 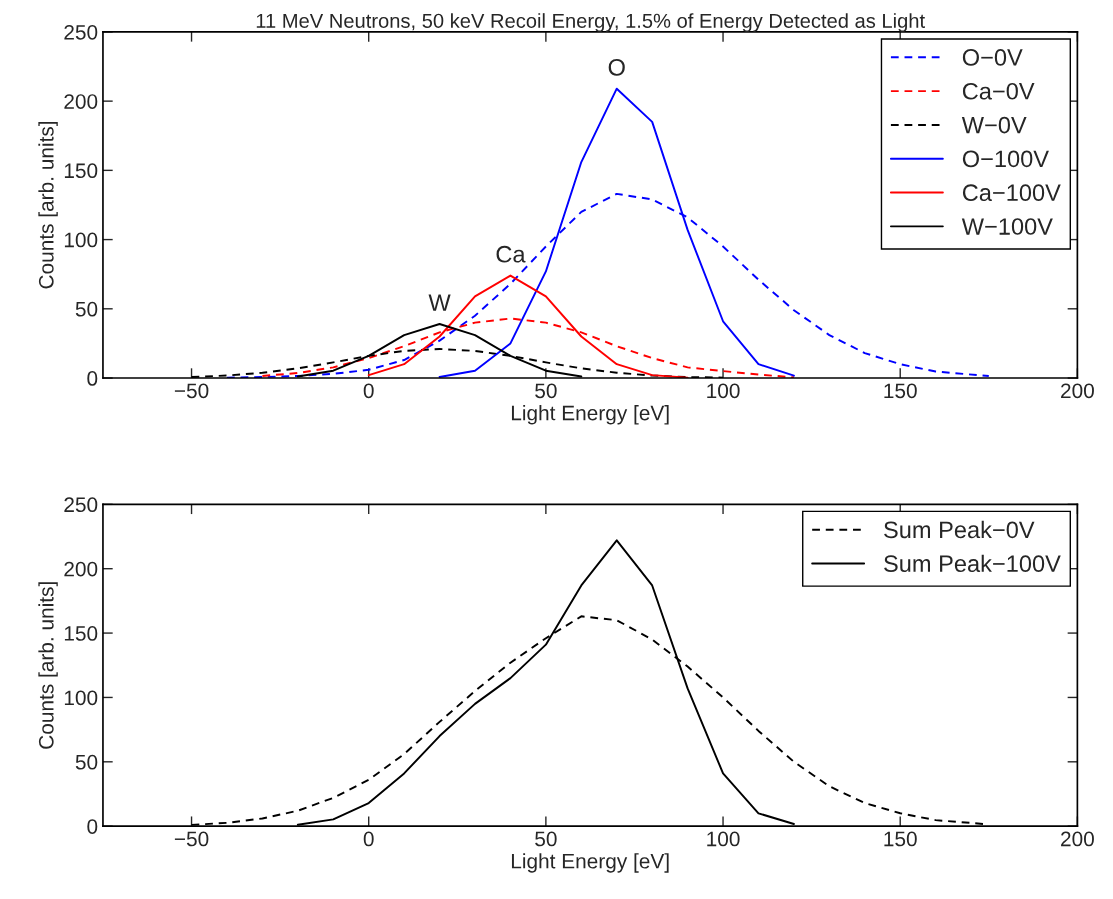 What do you see at coordinates (511, 254) in the screenshot?
I see `annotation: Ca` at bounding box center [511, 254].